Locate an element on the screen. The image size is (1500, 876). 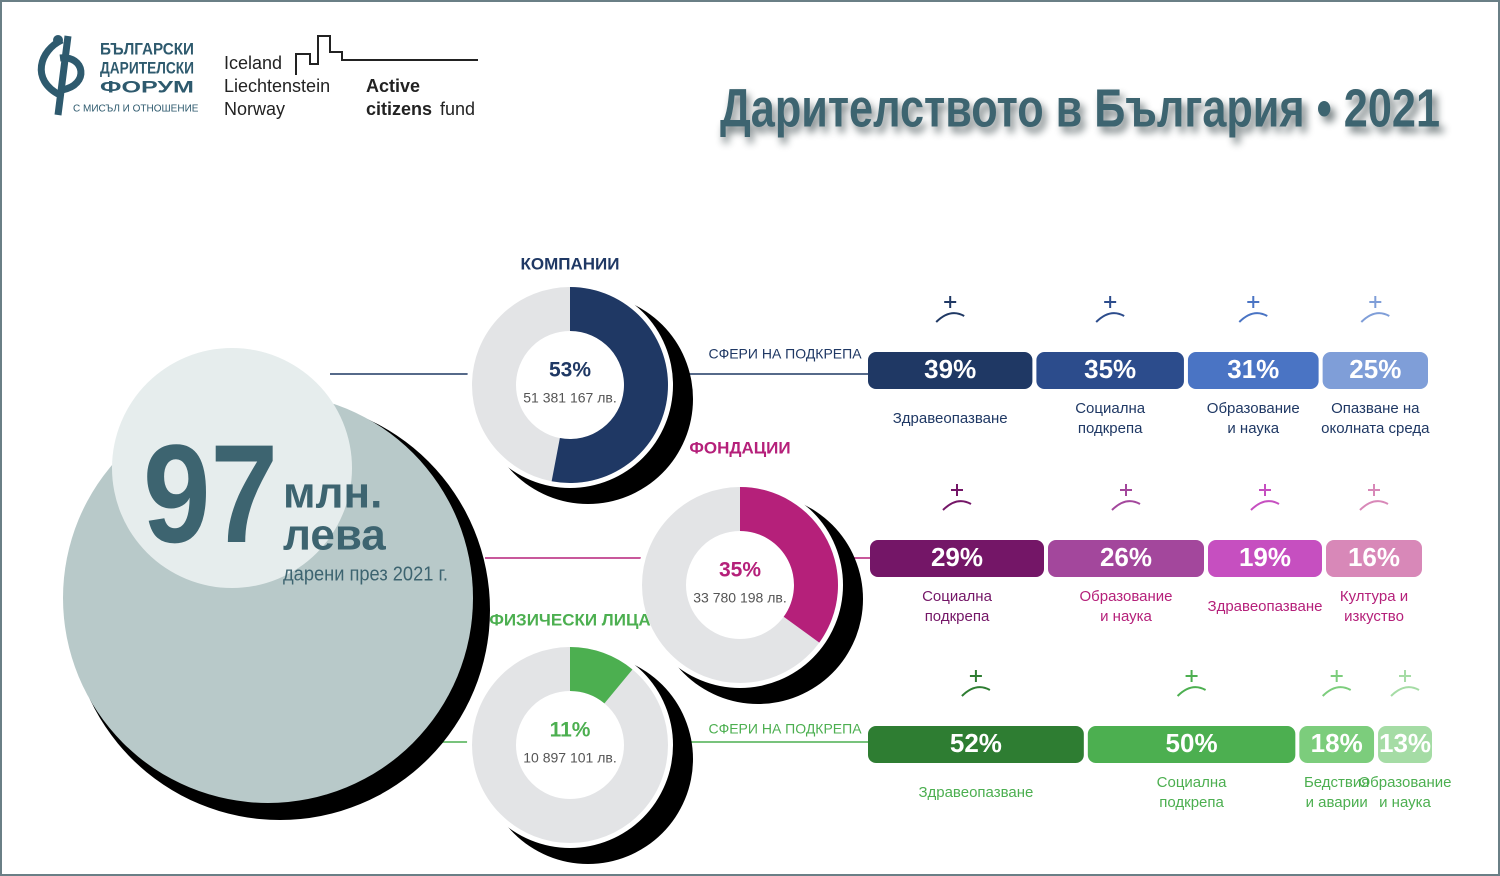
title: Дарителството в България • 2021 is located at coordinates (1080, 108).